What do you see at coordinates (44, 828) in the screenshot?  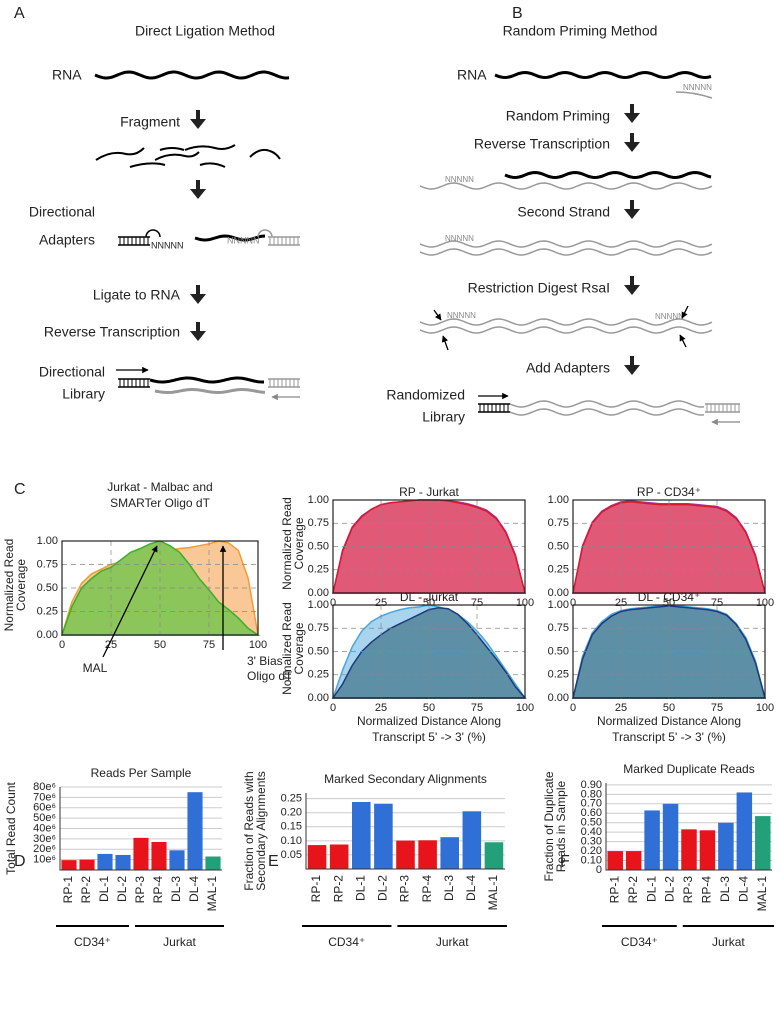 I see `y-tick-label: 40e⁶` at bounding box center [44, 828].